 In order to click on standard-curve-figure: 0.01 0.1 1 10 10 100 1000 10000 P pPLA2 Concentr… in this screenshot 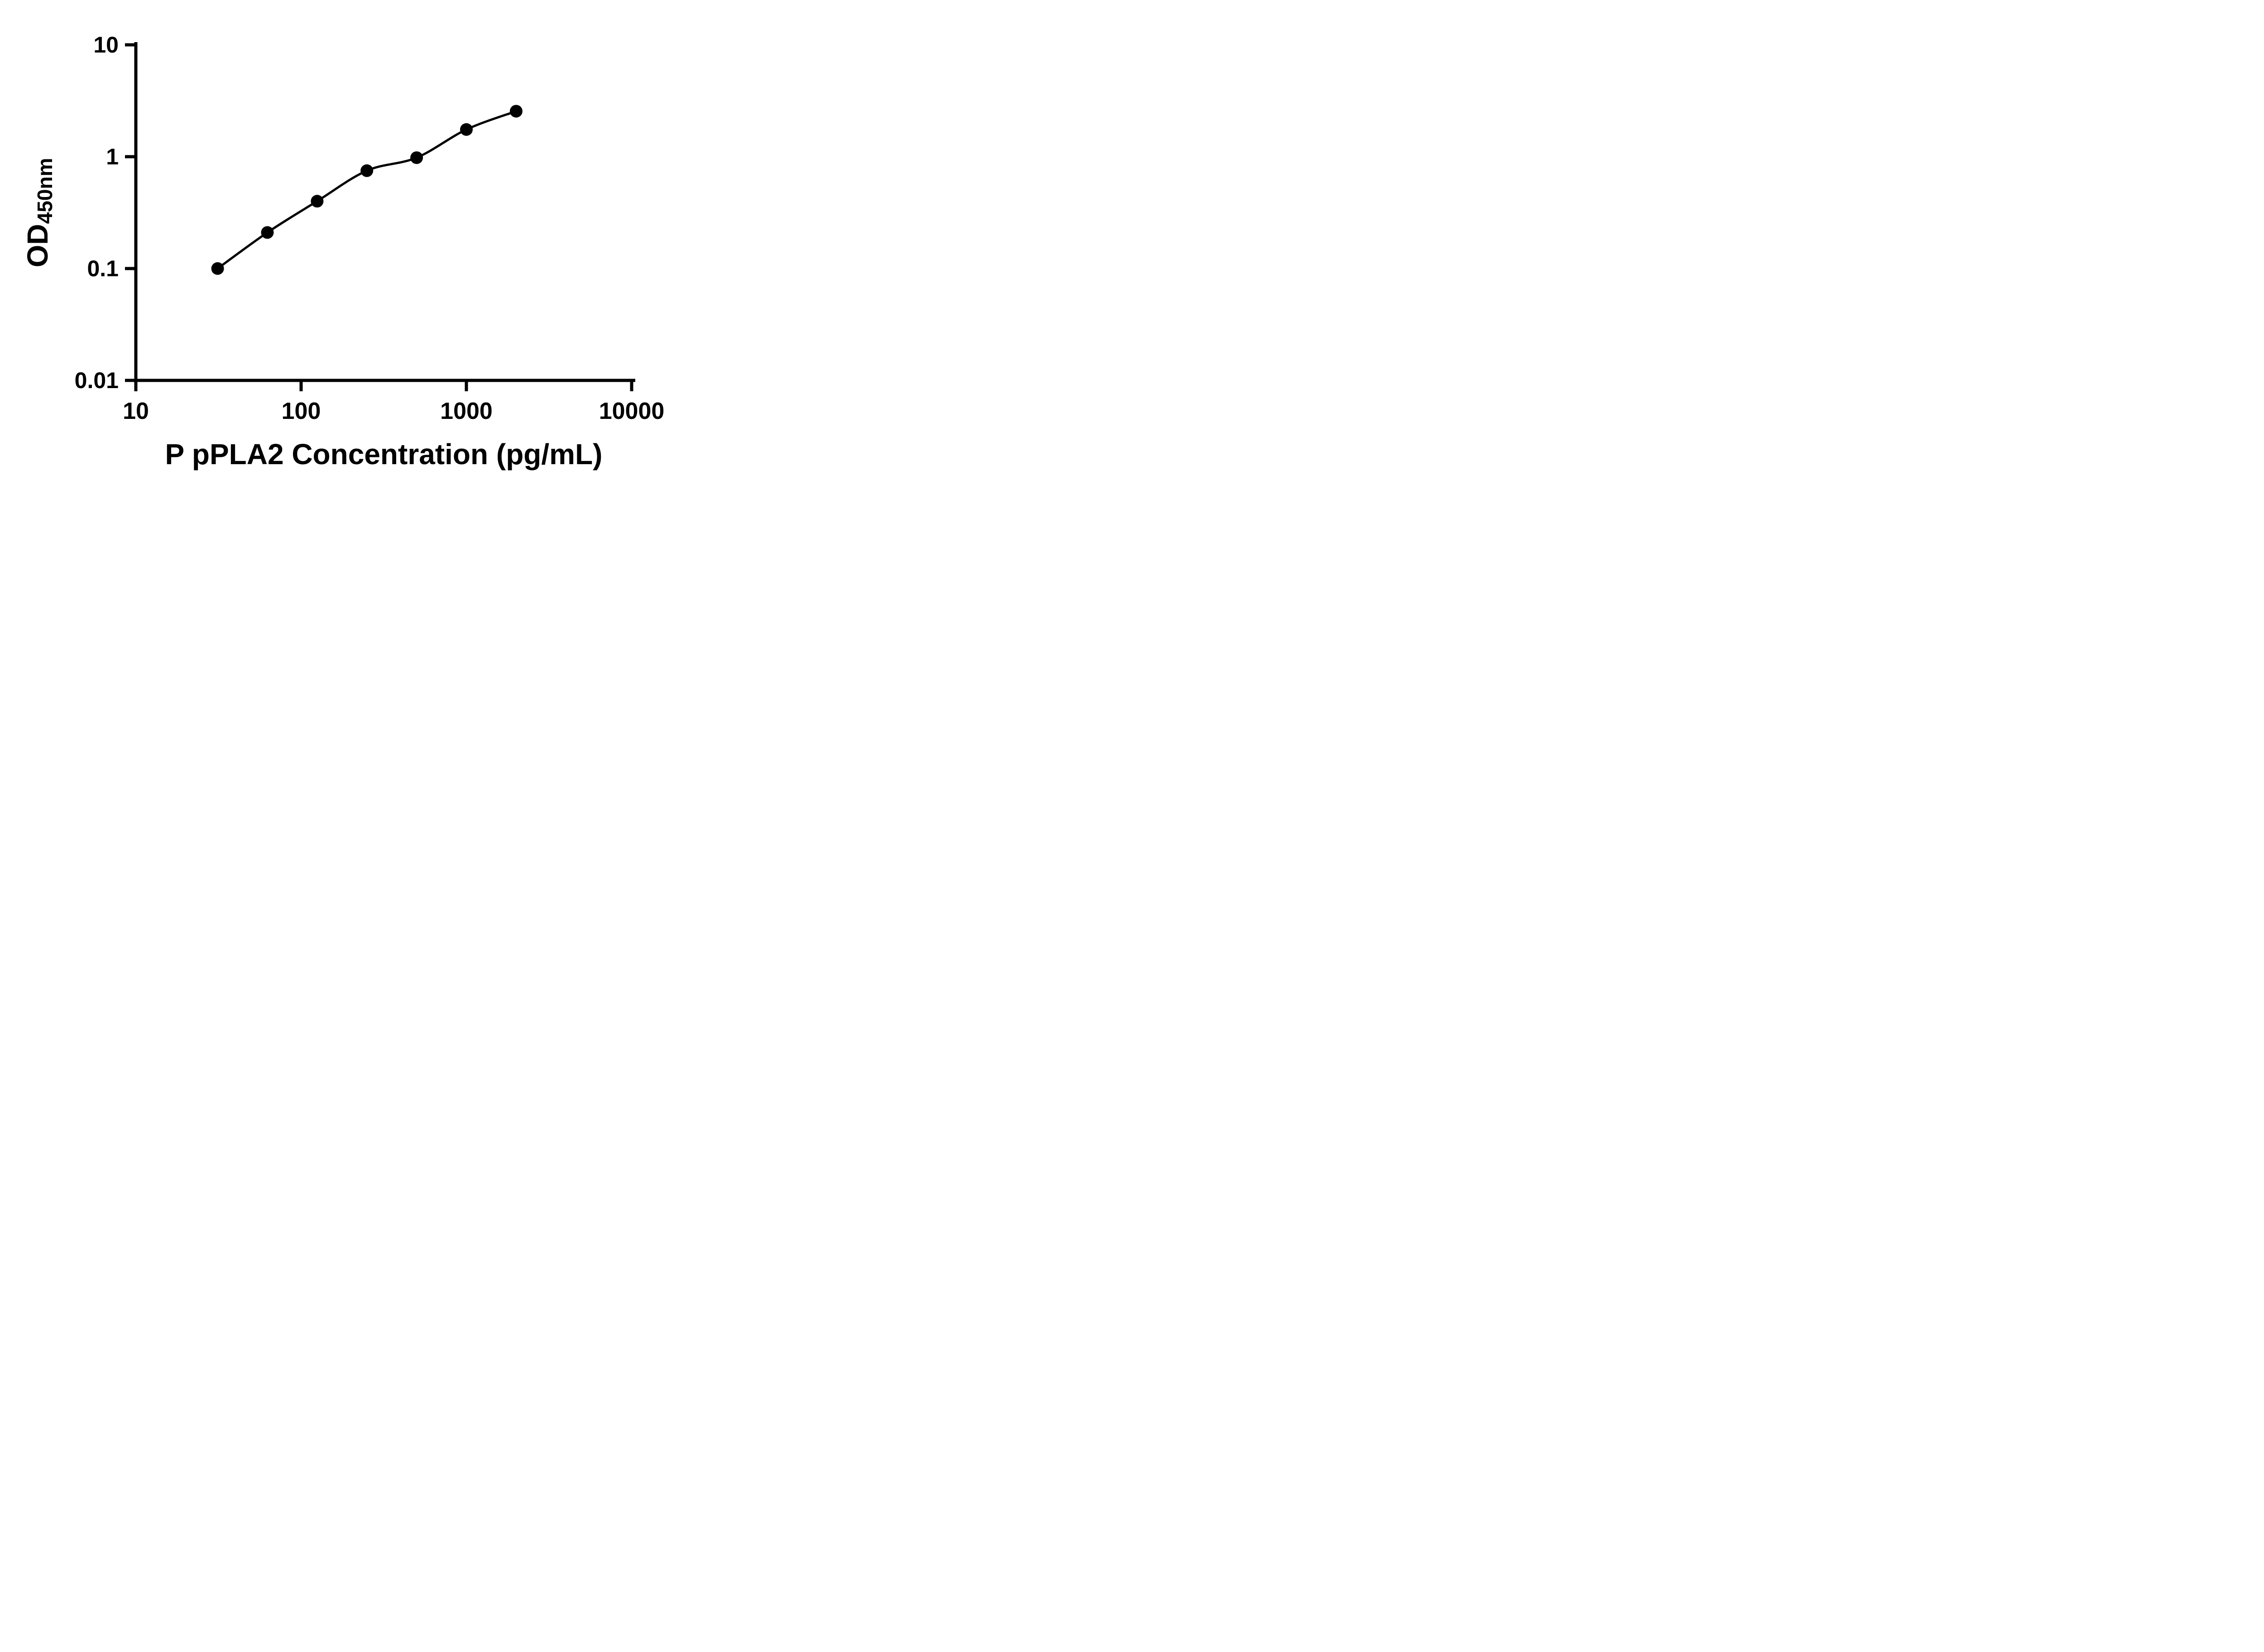, I will do `click(348, 247)`.